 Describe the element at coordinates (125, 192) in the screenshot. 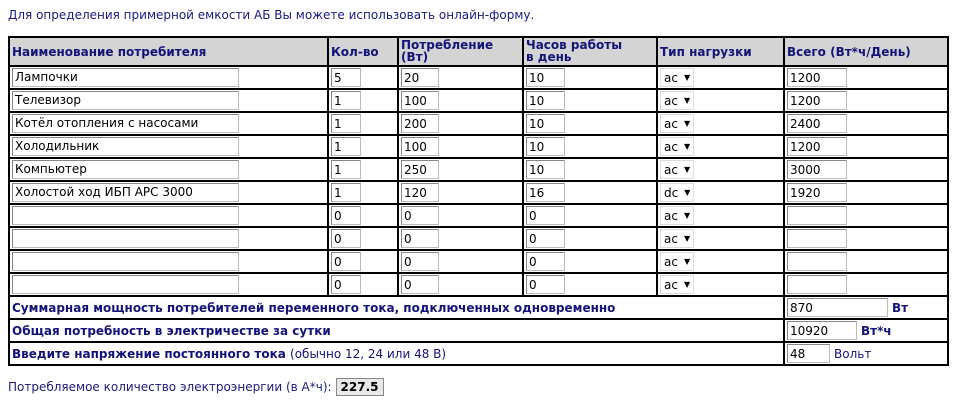

I see `consumer-name-input: Холостой ход ИБП APC 3000` at that location.